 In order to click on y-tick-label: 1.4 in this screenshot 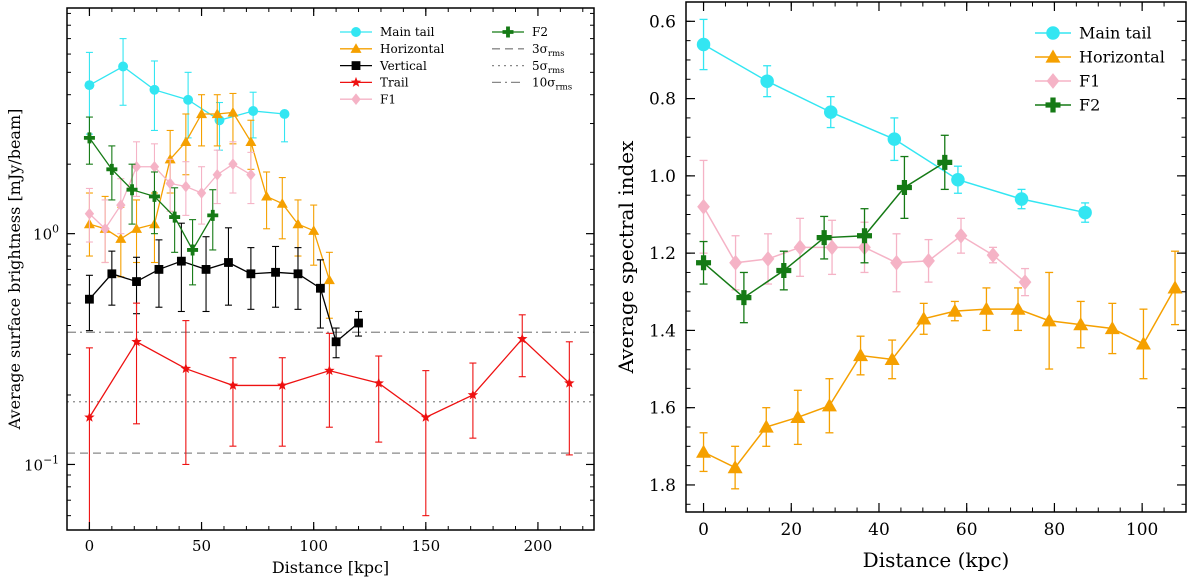, I will do `click(662, 331)`.